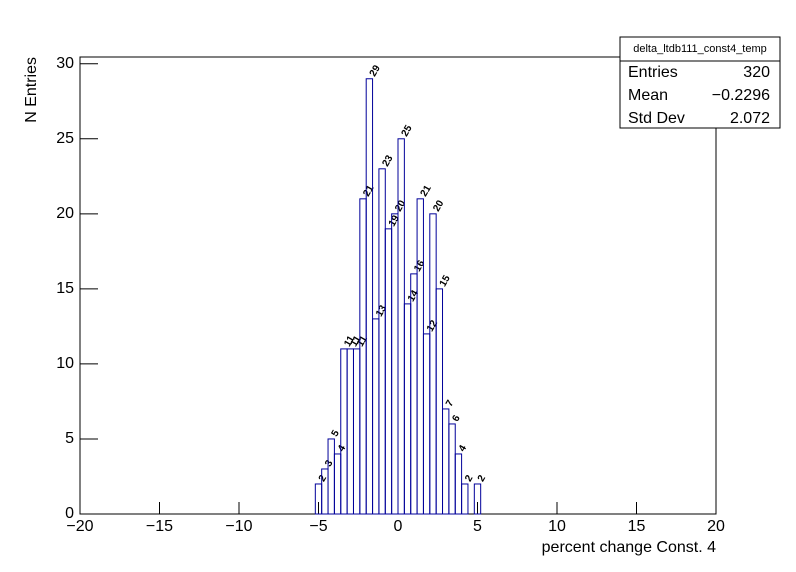 Image resolution: width=796 pixels, height=572 pixels. I want to click on y-tick-label: 30, so click(65, 63).